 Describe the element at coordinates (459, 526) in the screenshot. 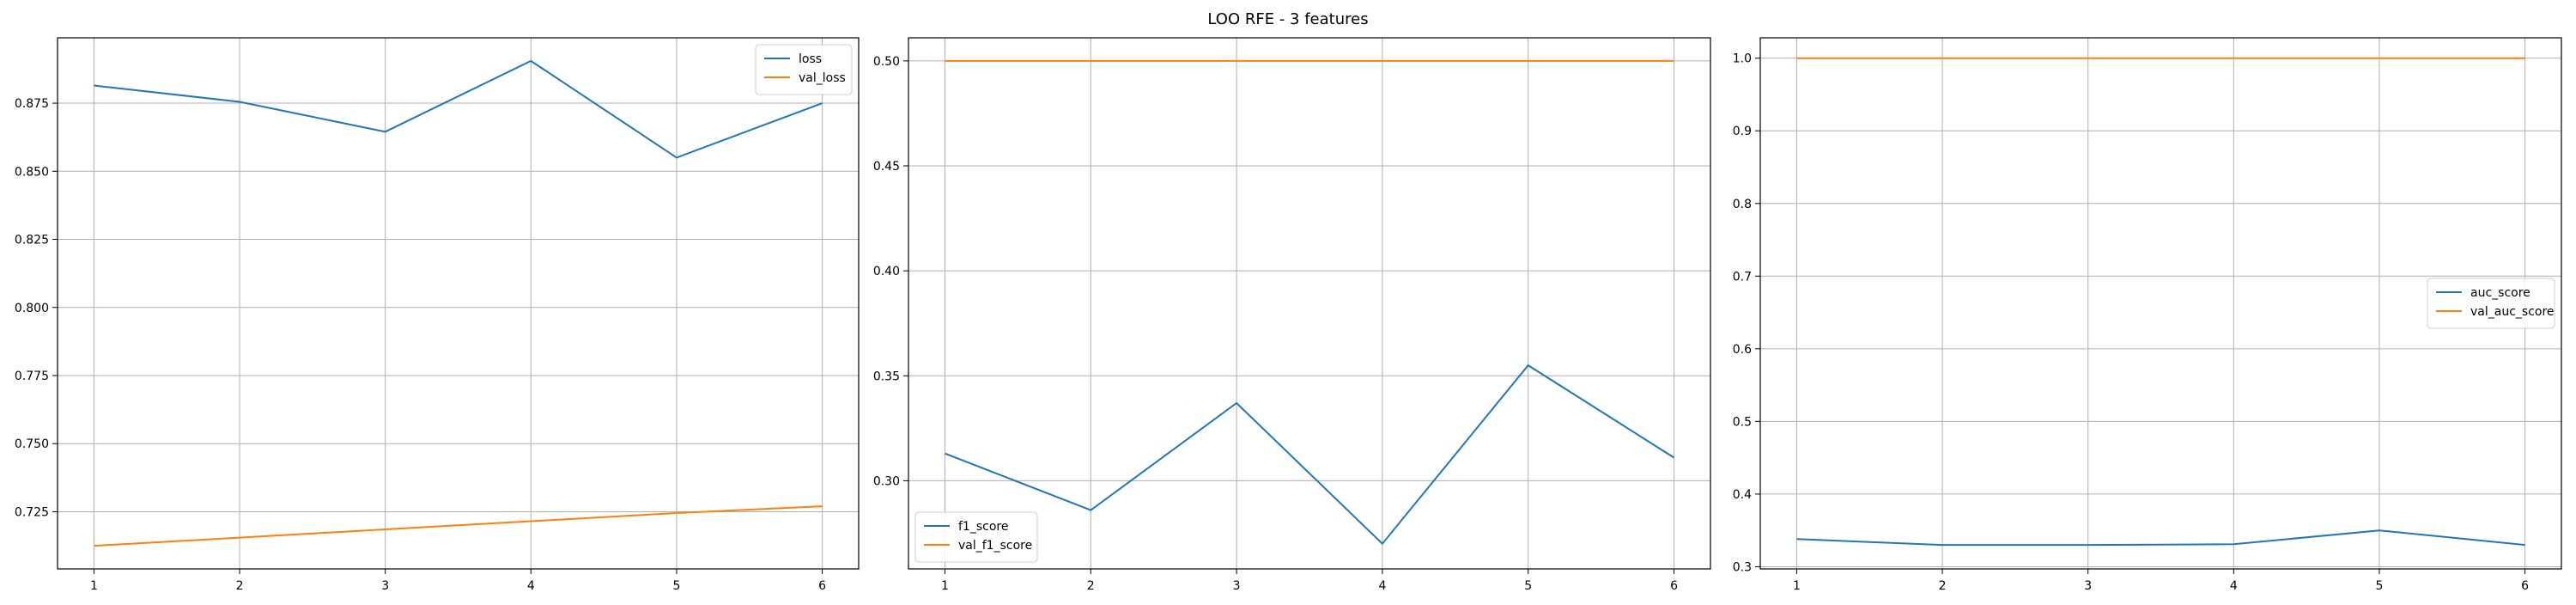

I see `series-line-val-loss` at that location.